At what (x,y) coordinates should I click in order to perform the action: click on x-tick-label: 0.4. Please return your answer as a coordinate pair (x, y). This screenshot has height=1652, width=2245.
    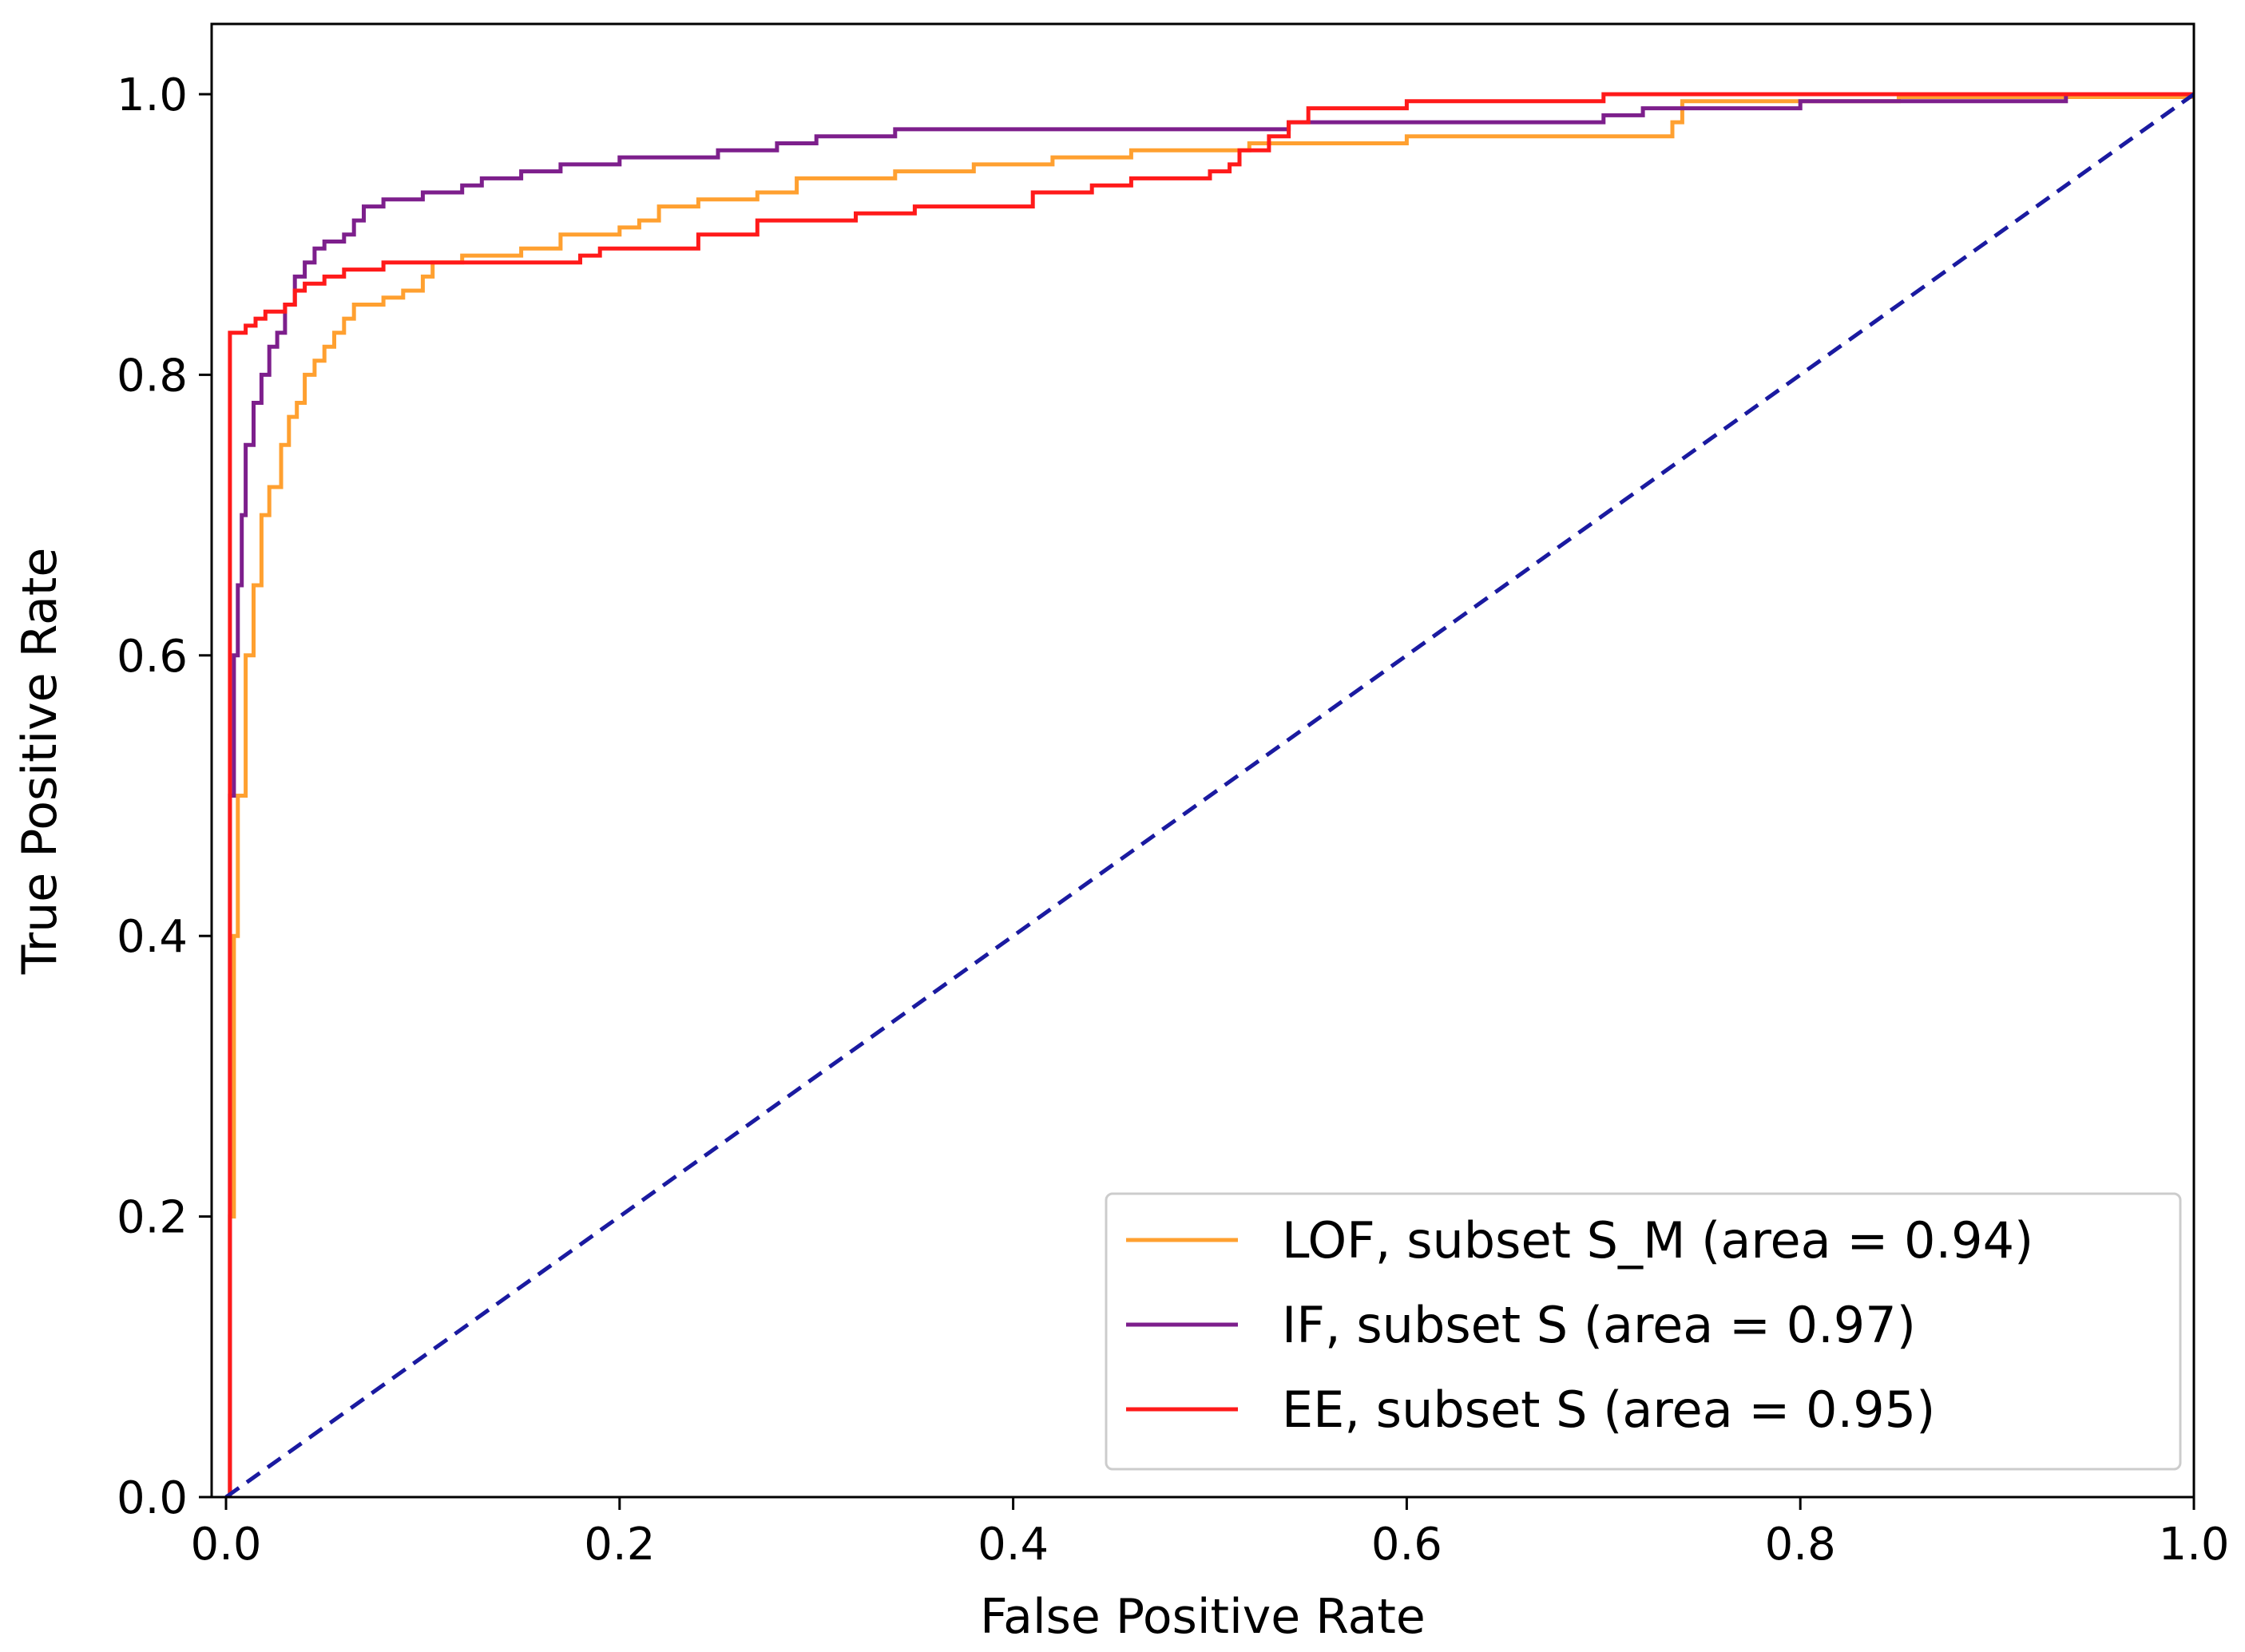
    Looking at the image, I should click on (1013, 1545).